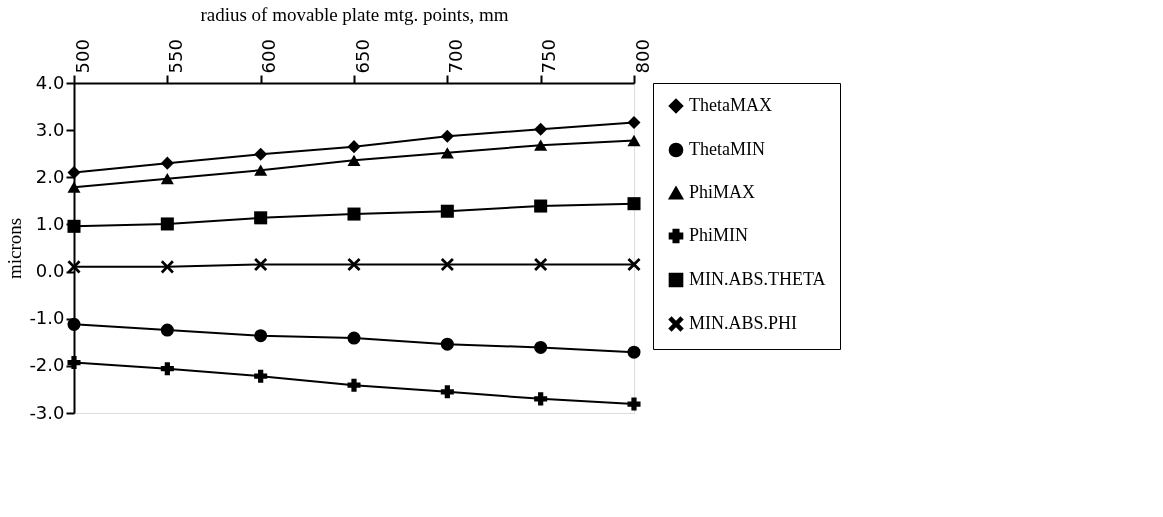  What do you see at coordinates (47, 318) in the screenshot?
I see `y-tick-label: -1.0` at bounding box center [47, 318].